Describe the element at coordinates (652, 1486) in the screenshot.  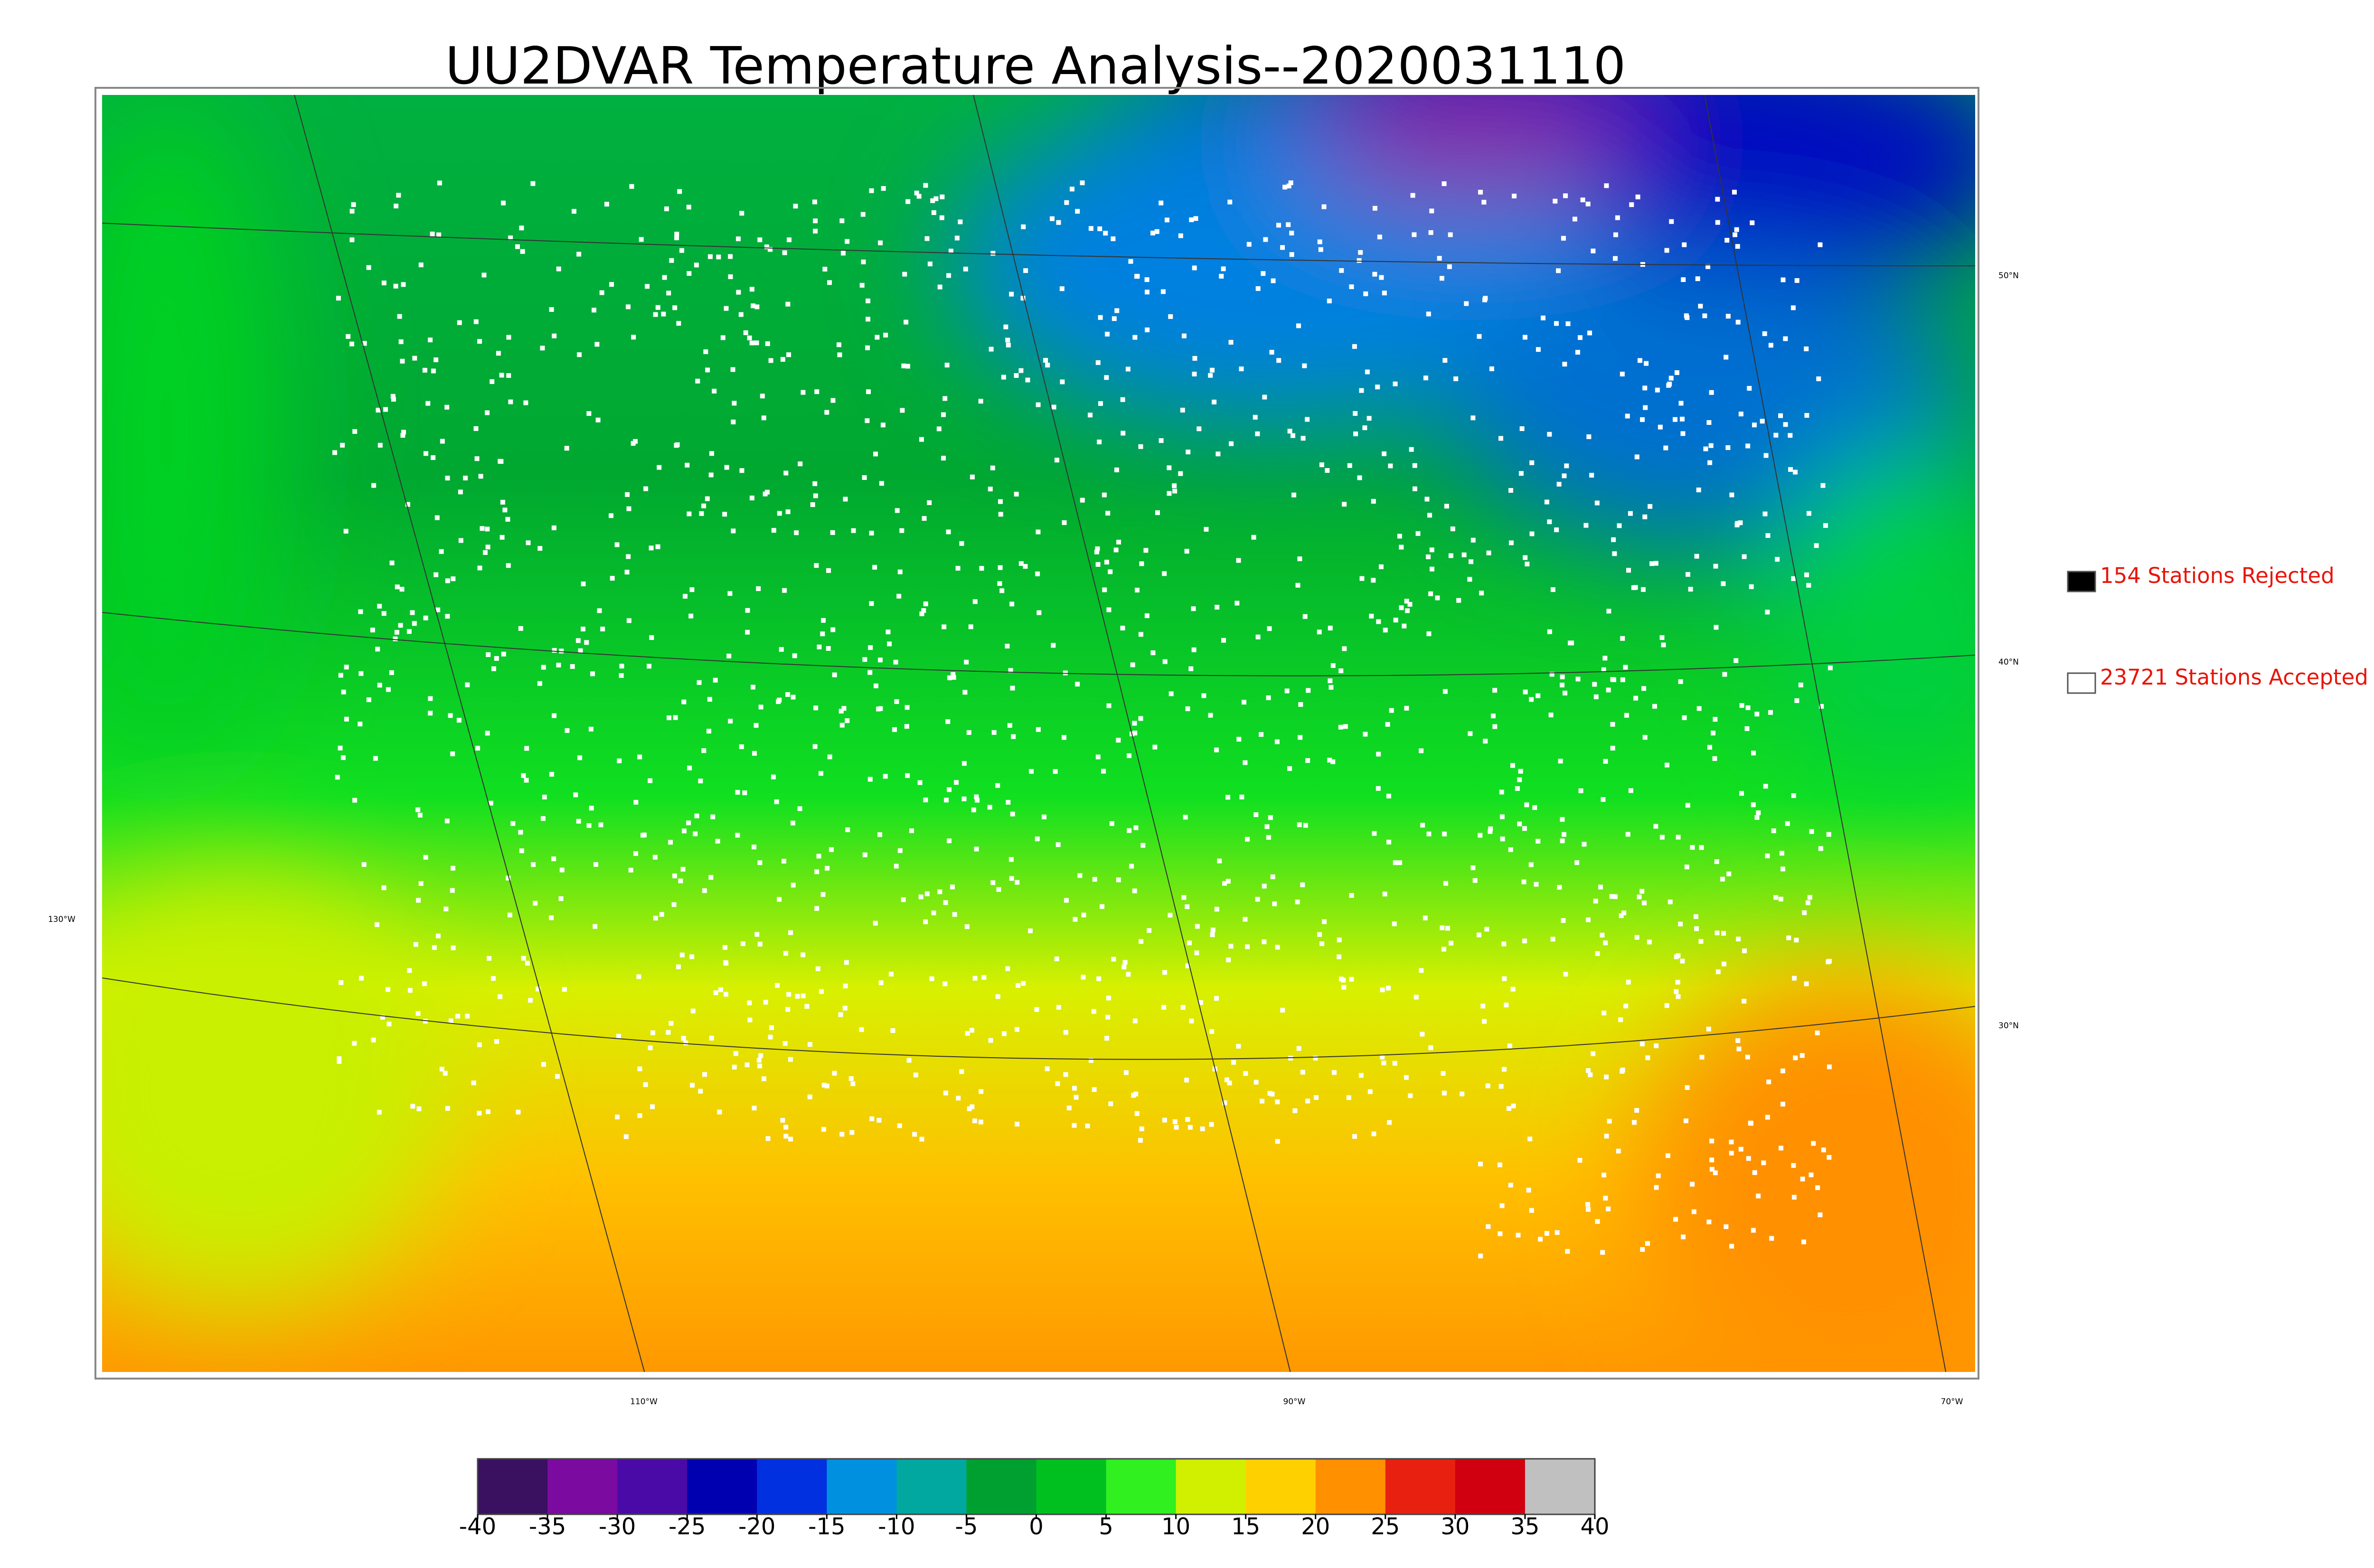
I see `colorbar-segment` at that location.